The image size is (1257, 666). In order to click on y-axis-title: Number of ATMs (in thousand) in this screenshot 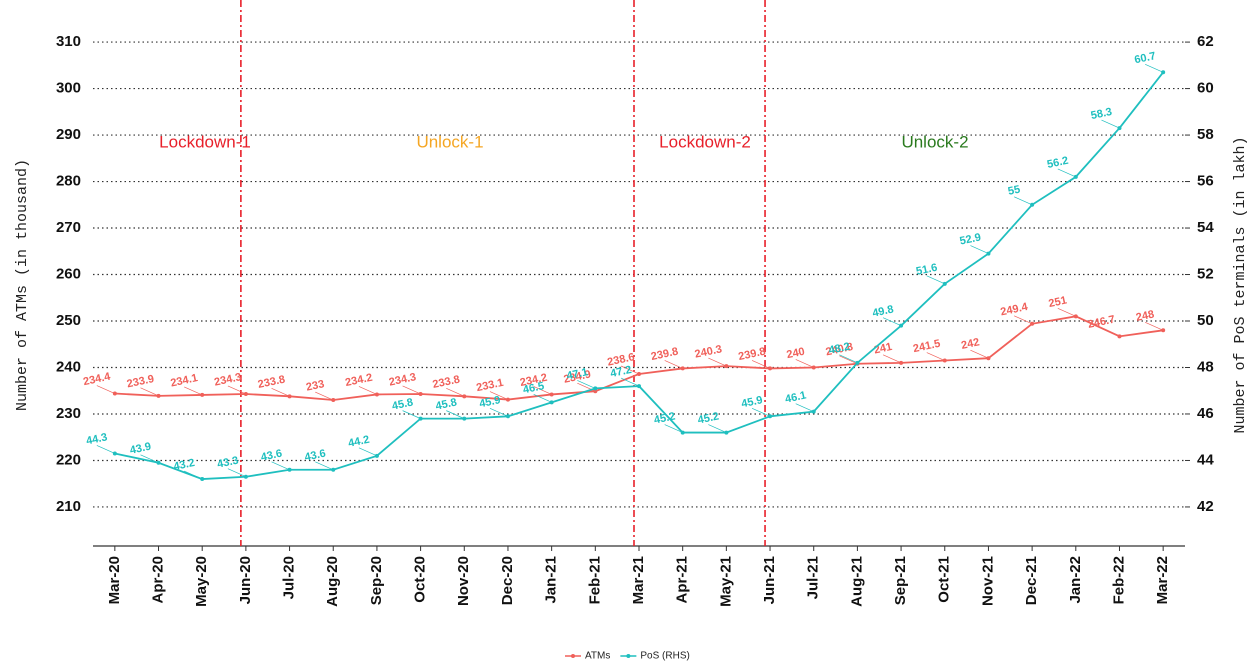, I will do `click(22, 285)`.